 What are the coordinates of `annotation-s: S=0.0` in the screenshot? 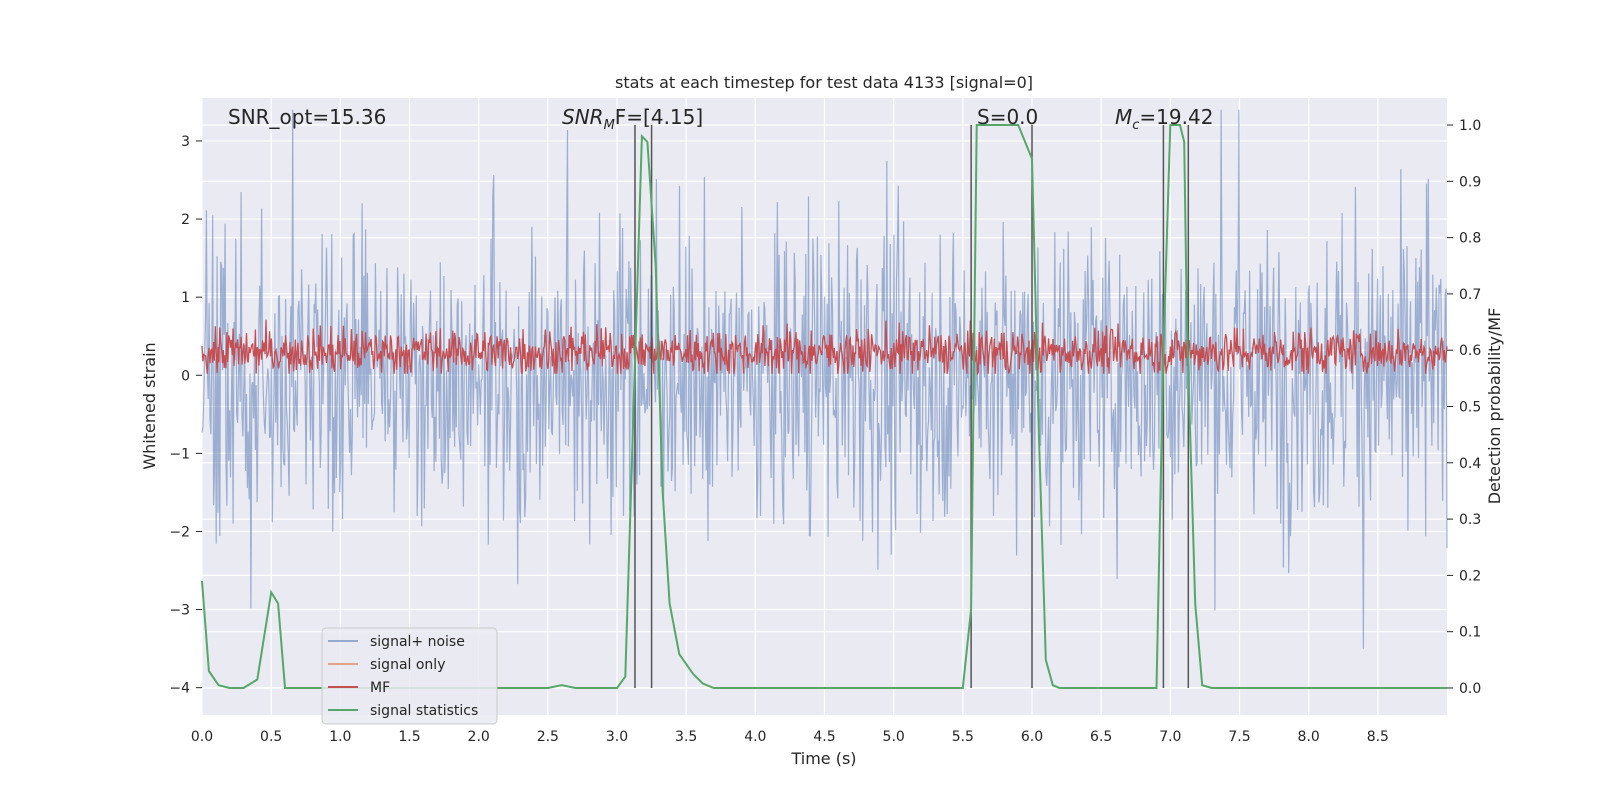 It's located at (1007, 117).